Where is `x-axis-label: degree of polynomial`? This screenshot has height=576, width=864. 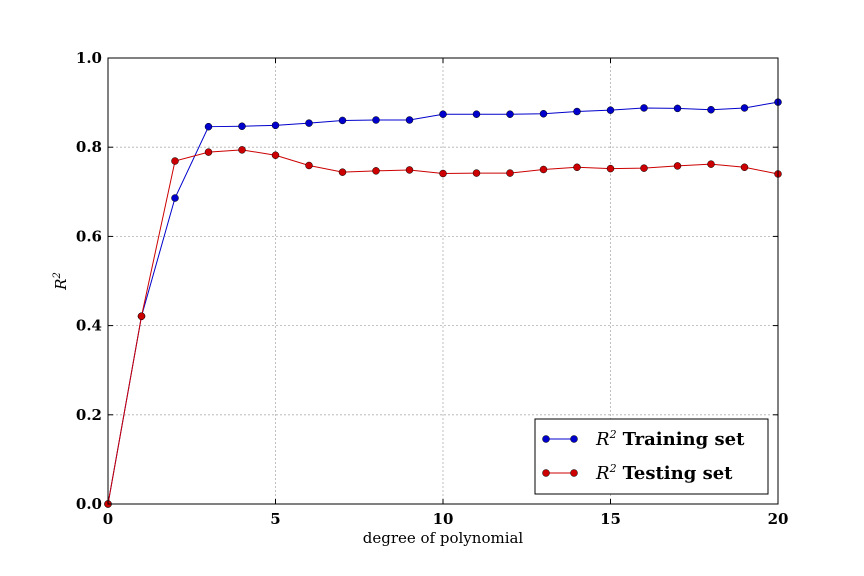 x-axis-label: degree of polynomial is located at coordinates (443, 538).